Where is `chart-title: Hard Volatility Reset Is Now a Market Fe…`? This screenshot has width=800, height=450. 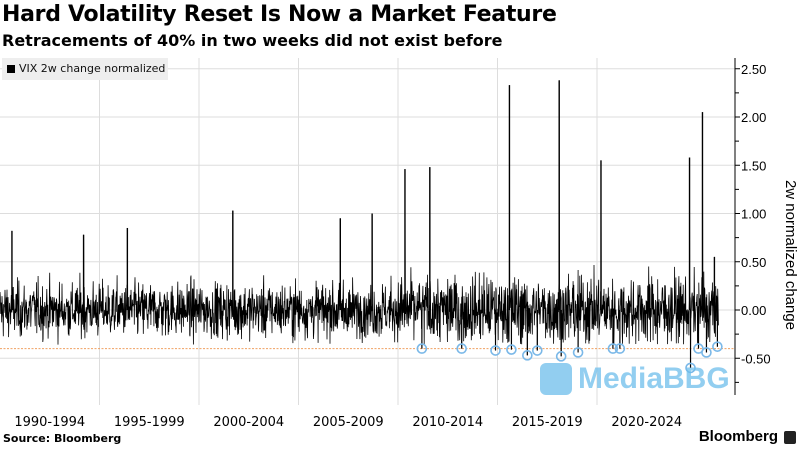
chart-title: Hard Volatility Reset Is Now a Market Fe… is located at coordinates (279, 14).